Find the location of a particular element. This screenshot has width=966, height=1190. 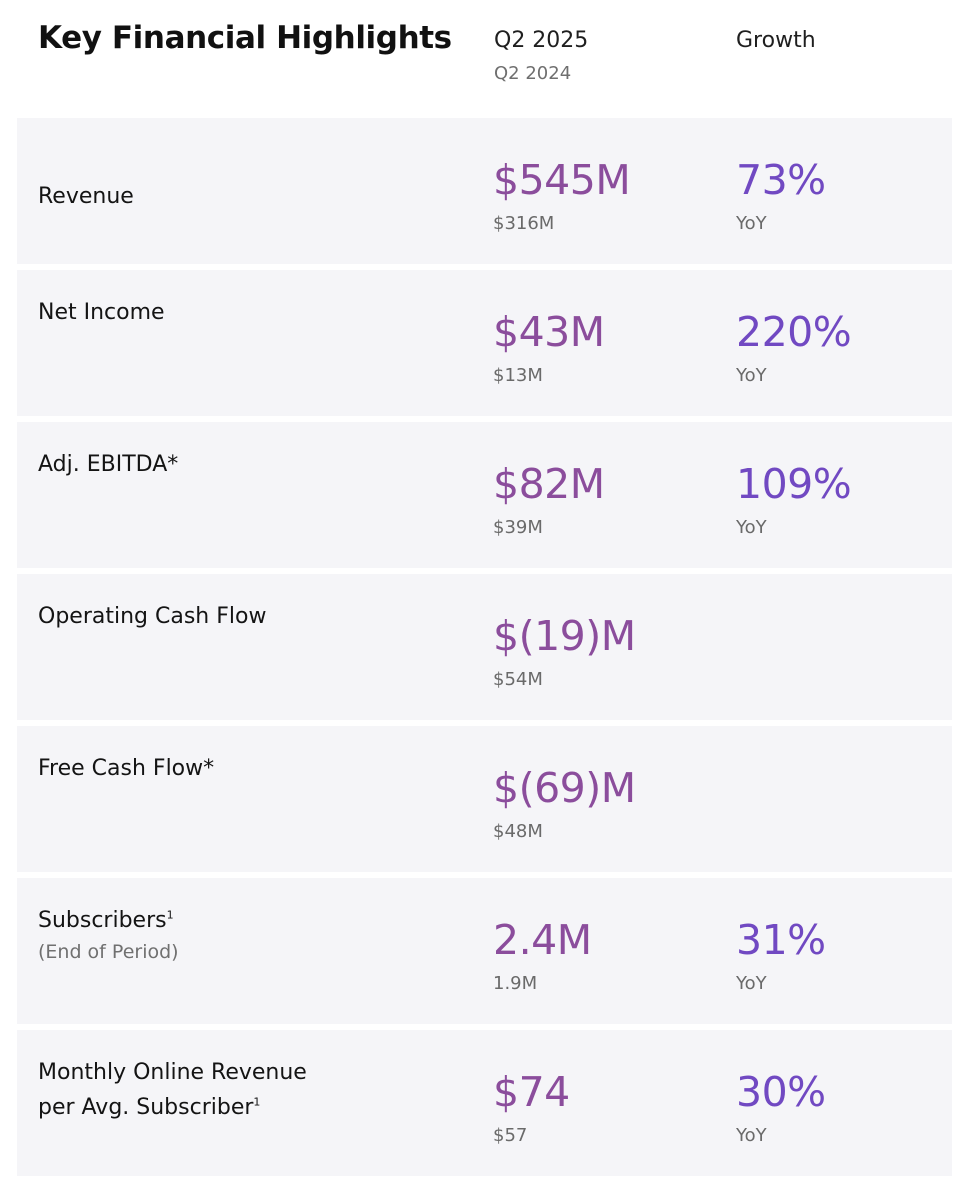

metric-label: Operating Cash Flow is located at coordinates (152, 616).